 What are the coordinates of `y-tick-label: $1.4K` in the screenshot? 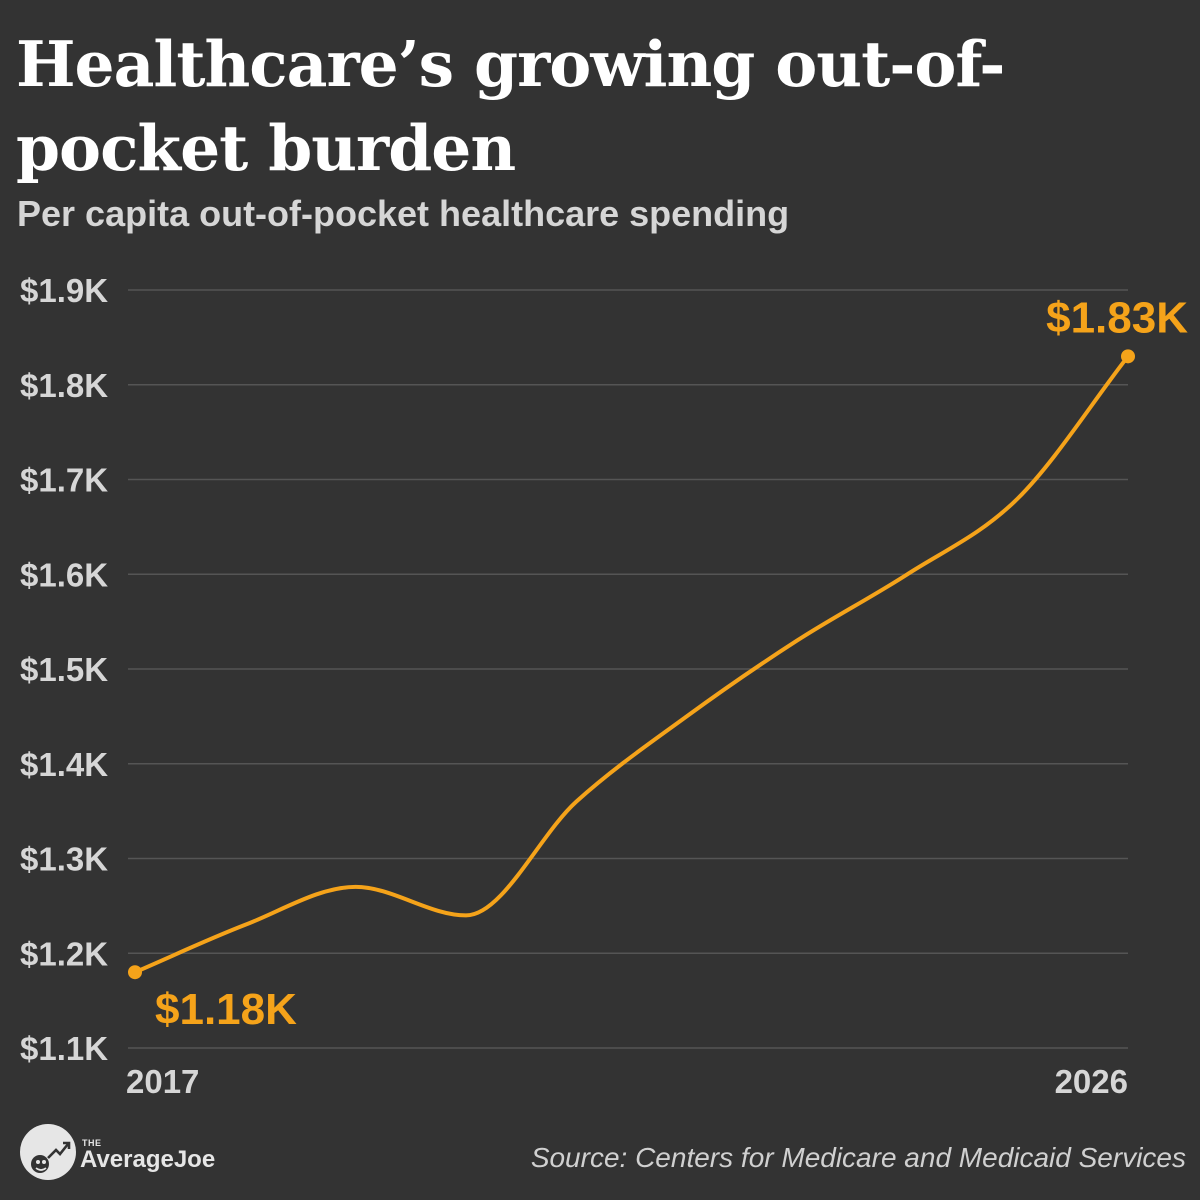 It's located at (64, 764).